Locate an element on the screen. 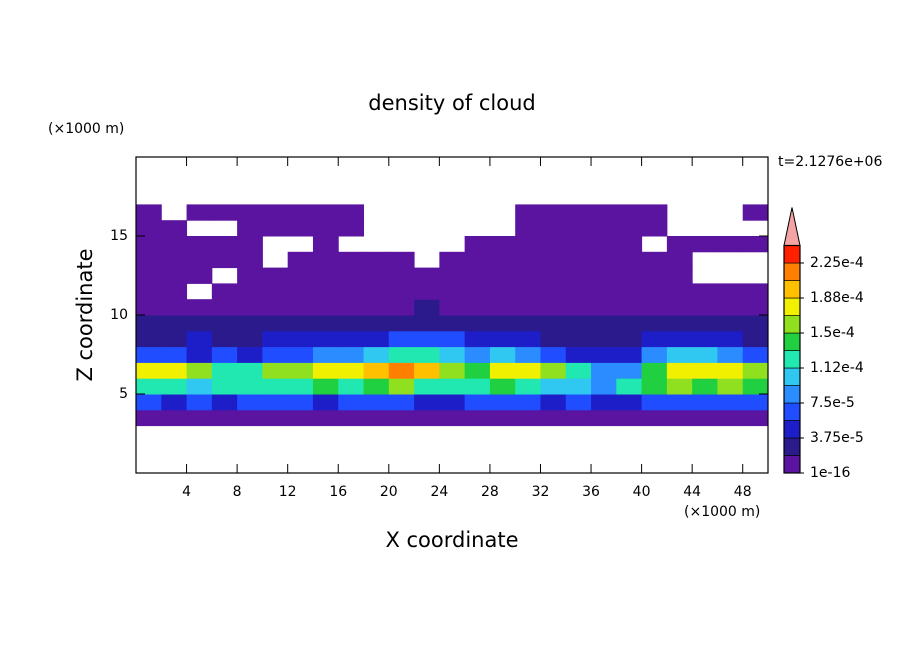 This screenshot has height=654, width=904. x-tick-label: 4 is located at coordinates (186, 492).